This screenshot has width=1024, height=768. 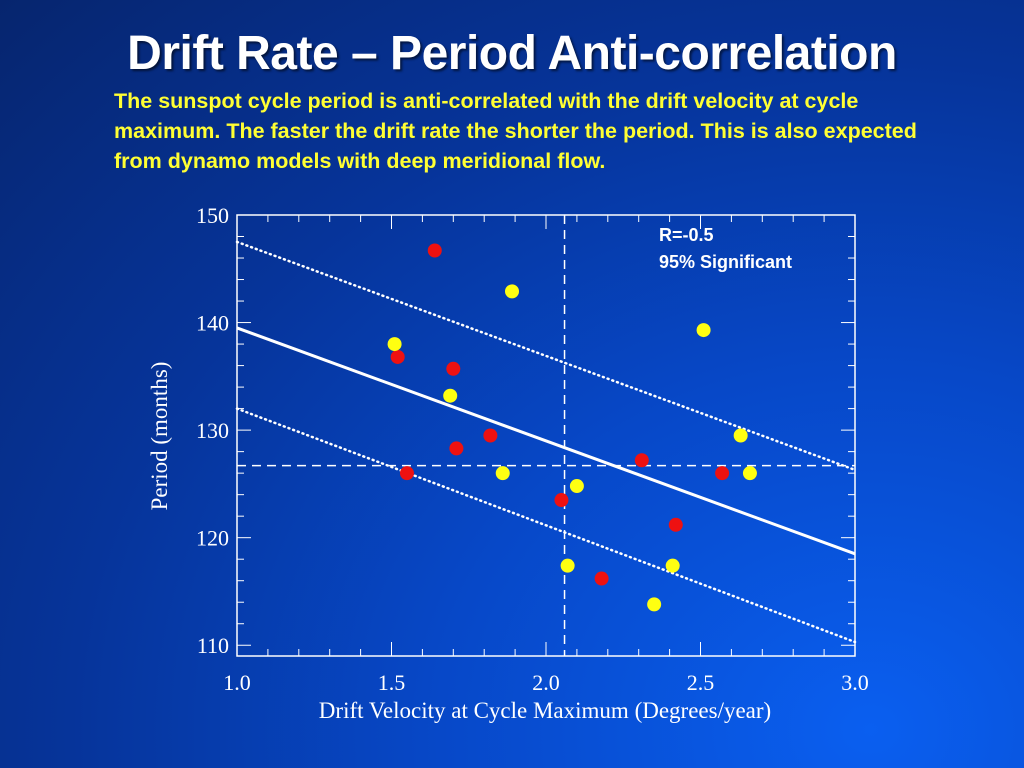 I want to click on x-tick-label: 2.5, so click(x=701, y=682).